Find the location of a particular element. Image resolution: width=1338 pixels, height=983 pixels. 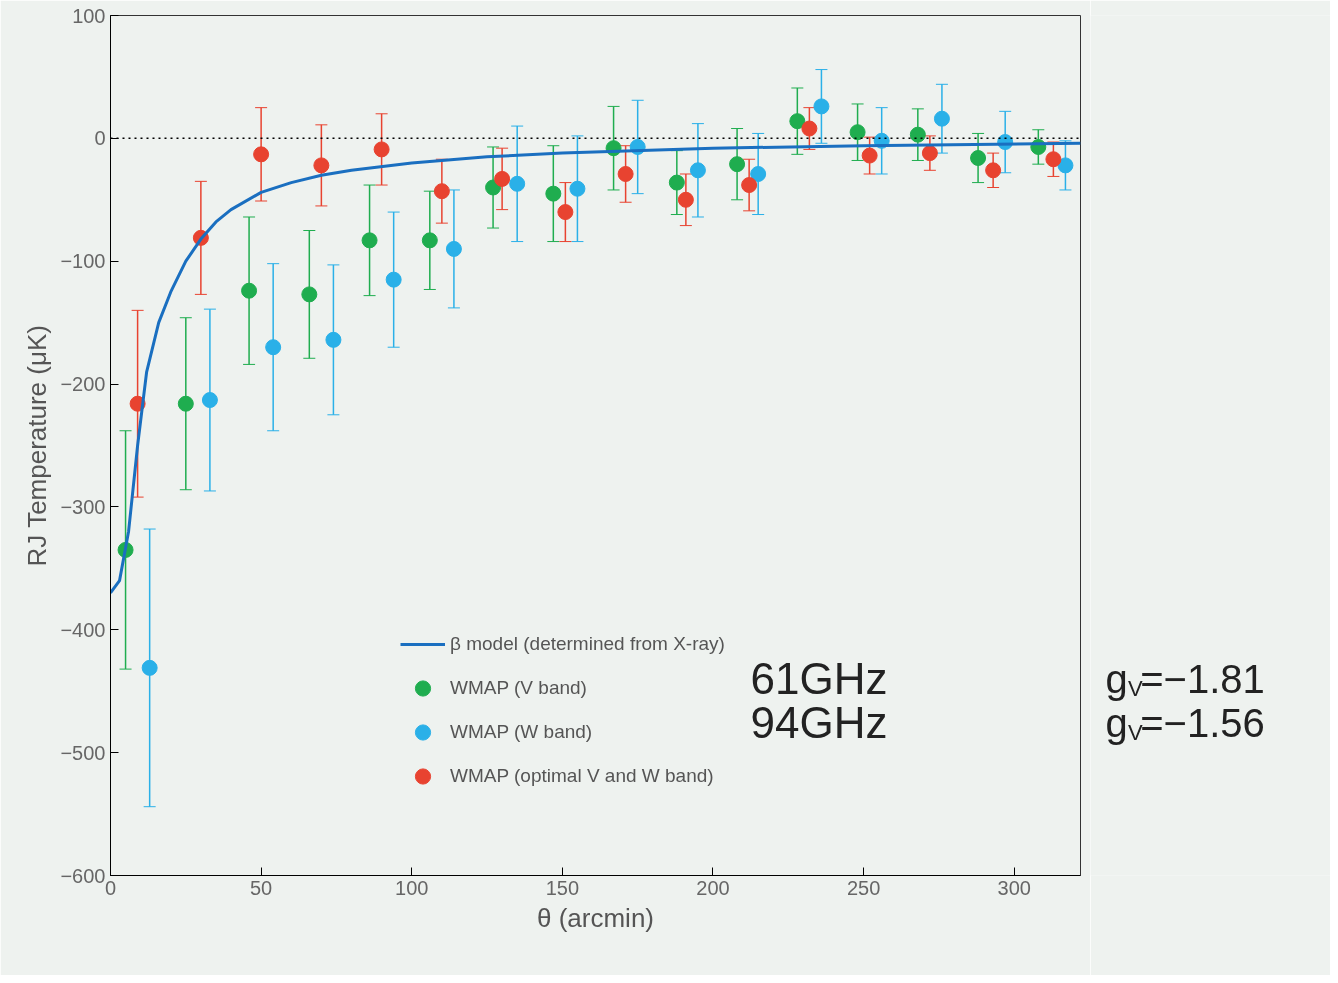

legend-label: WMAP (optimal V and W band) is located at coordinates (582, 776).